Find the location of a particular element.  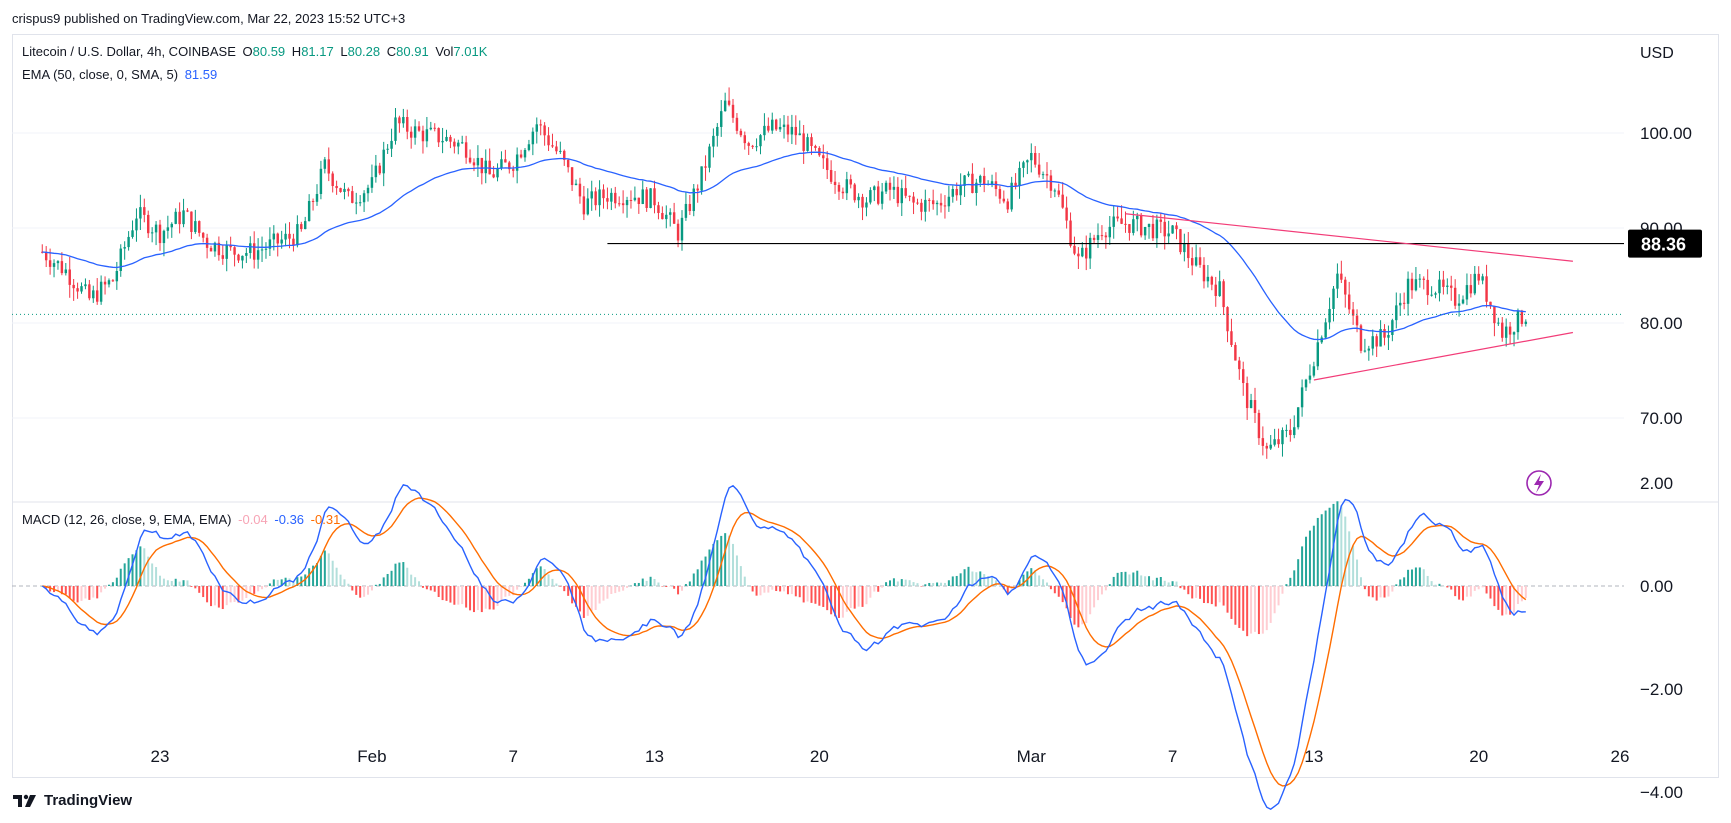

macd-label: MACD (12, 26, close, 9, EMA, EMA) is located at coordinates (127, 519).